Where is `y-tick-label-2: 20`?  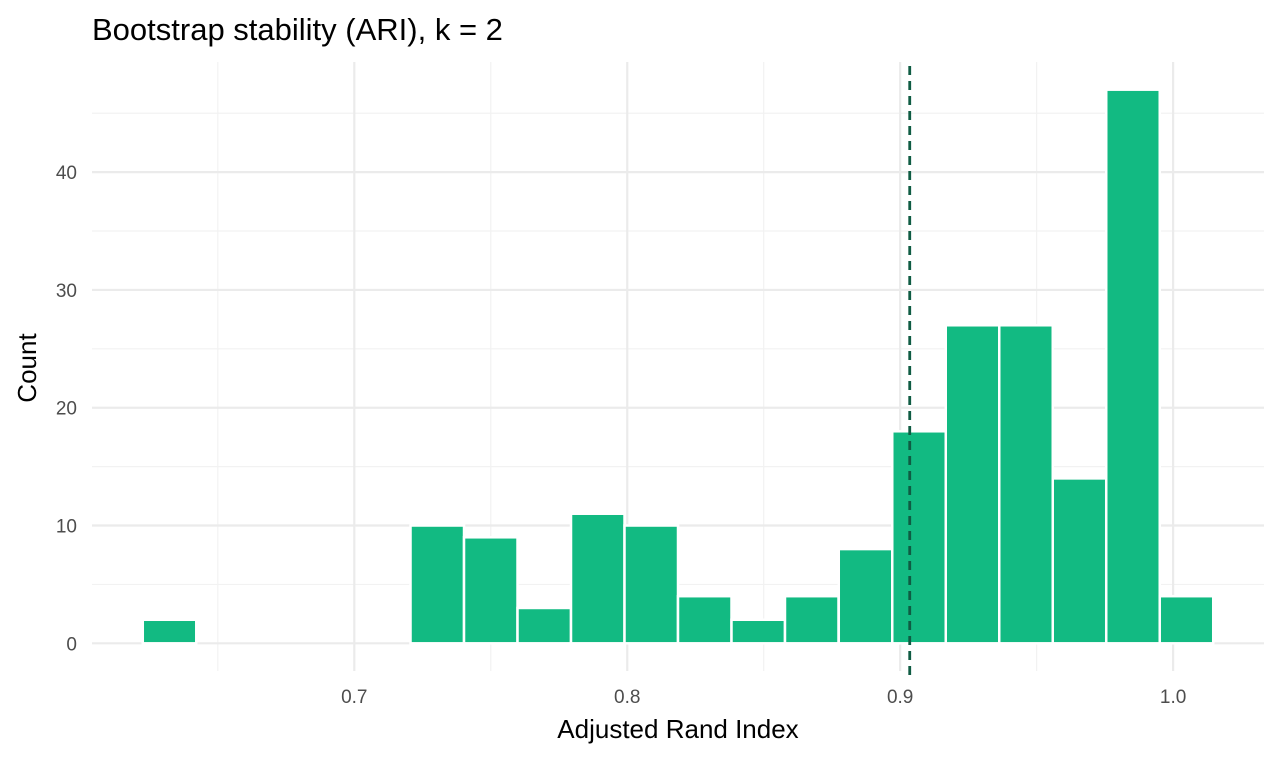
y-tick-label-2: 20 is located at coordinates (66, 409).